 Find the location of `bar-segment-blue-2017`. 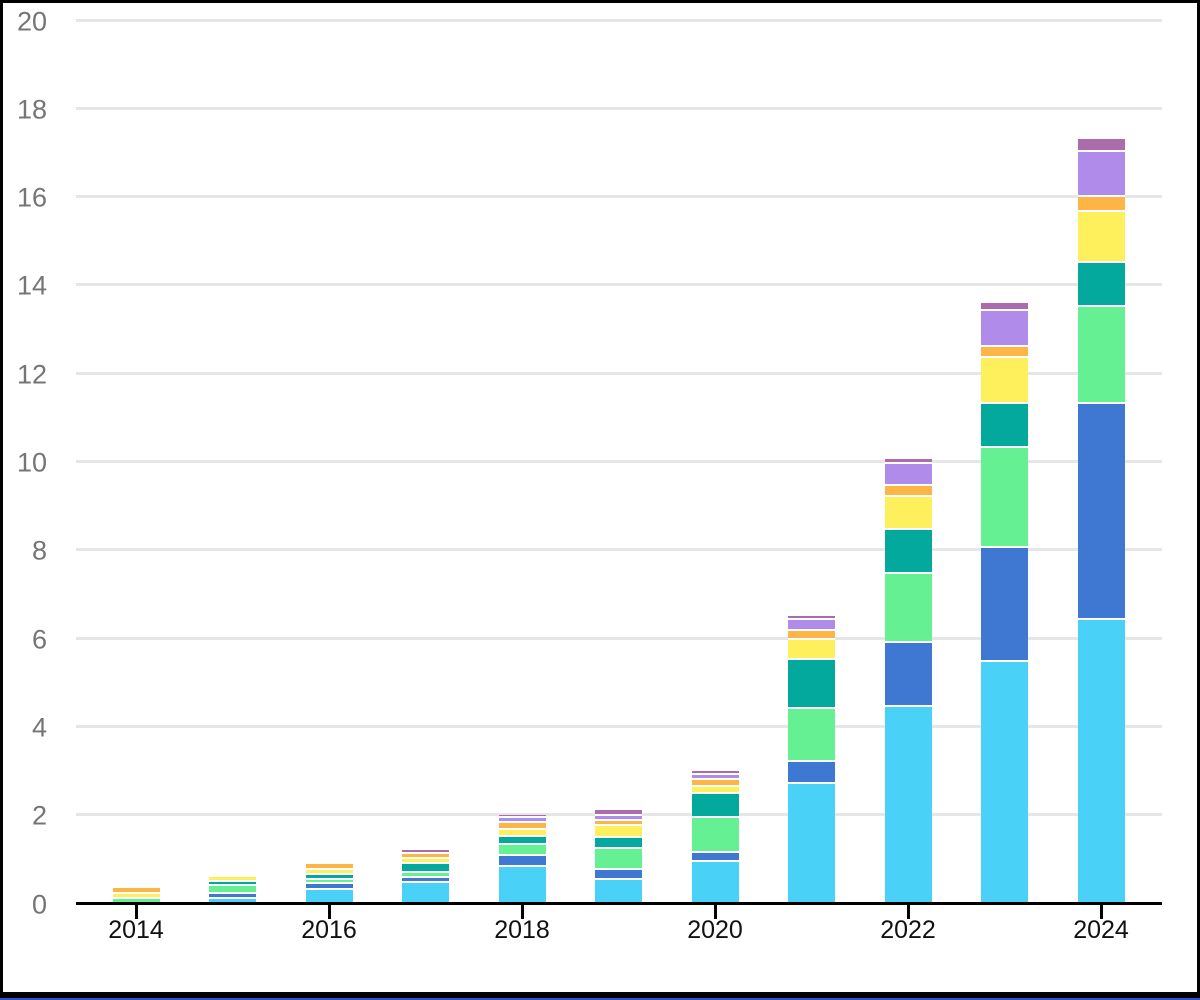

bar-segment-blue-2017 is located at coordinates (425, 881).